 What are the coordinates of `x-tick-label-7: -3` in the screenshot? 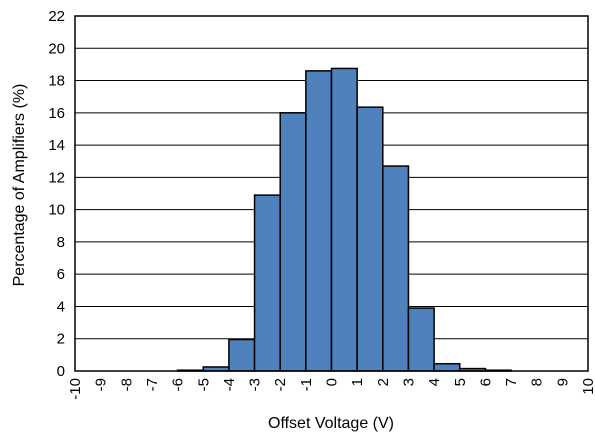 It's located at (255, 384).